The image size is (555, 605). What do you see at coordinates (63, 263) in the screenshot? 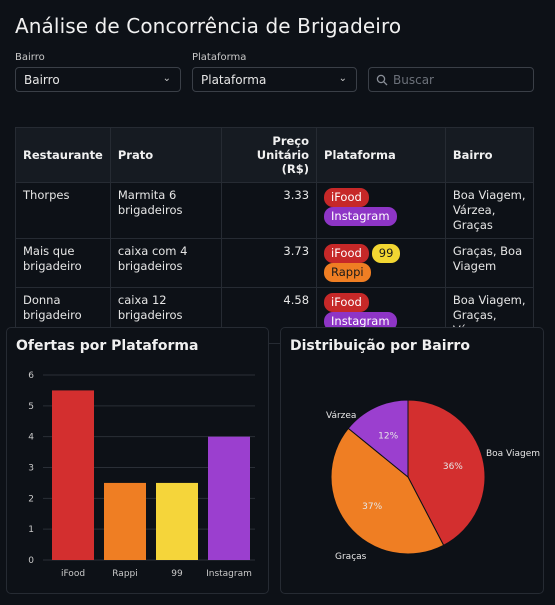
I see `cell-restaurante: Mais que brigadeiro` at bounding box center [63, 263].